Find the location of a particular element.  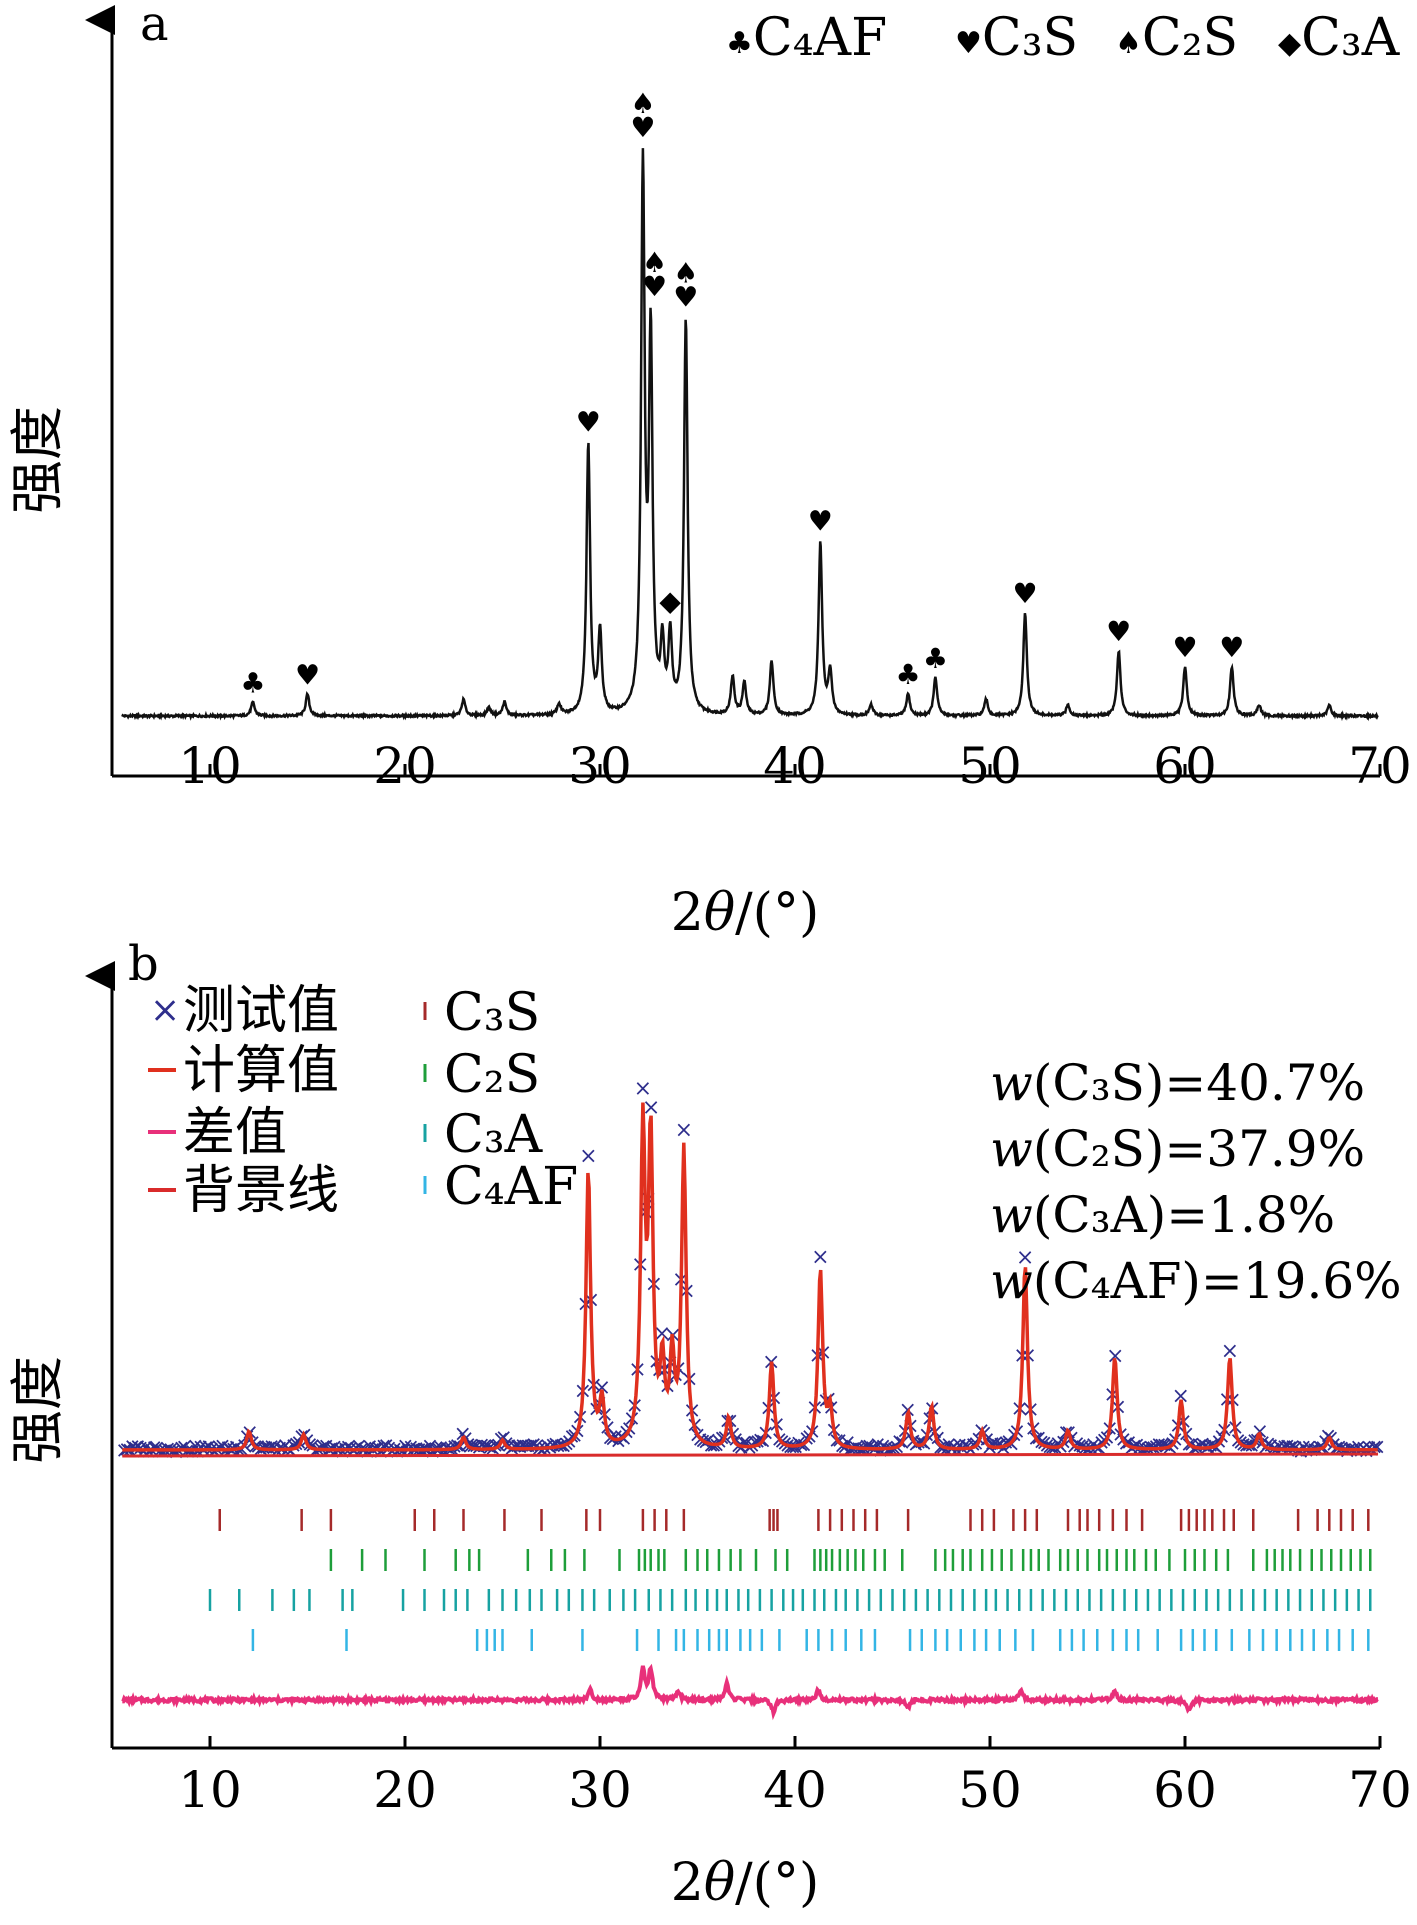

legend-background: 背景线 is located at coordinates (243, 1191).